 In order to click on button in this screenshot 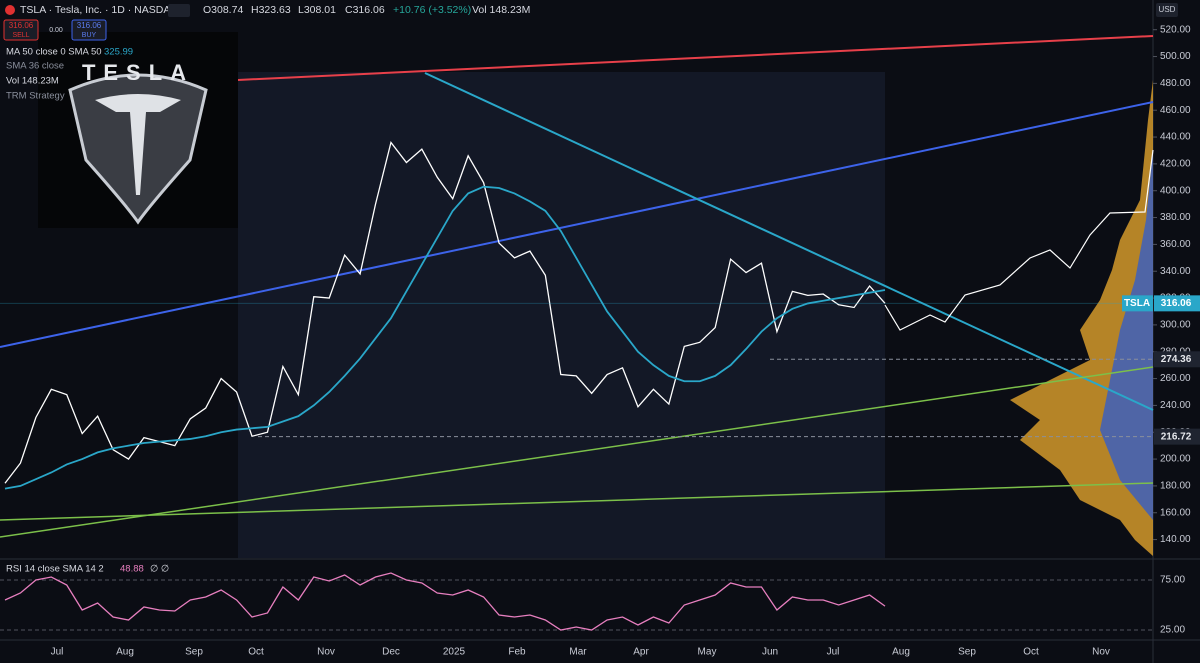, I will do `click(179, 10)`.